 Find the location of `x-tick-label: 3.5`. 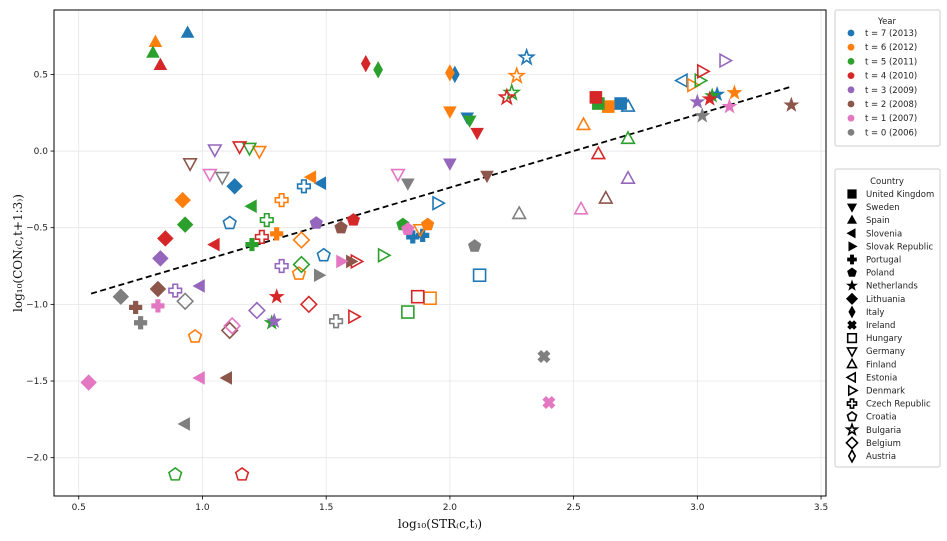

x-tick-label: 3.5 is located at coordinates (821, 508).